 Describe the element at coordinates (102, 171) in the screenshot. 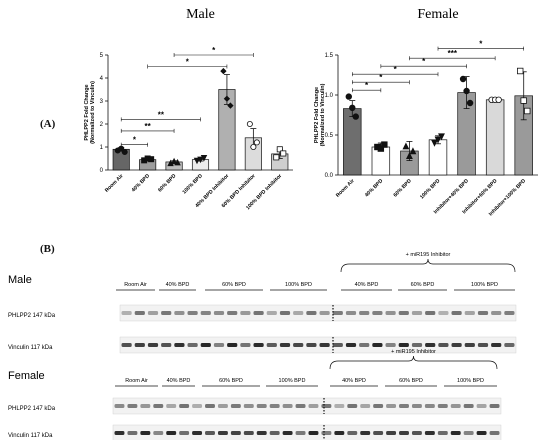

I see `y-tick-label: 0` at that location.